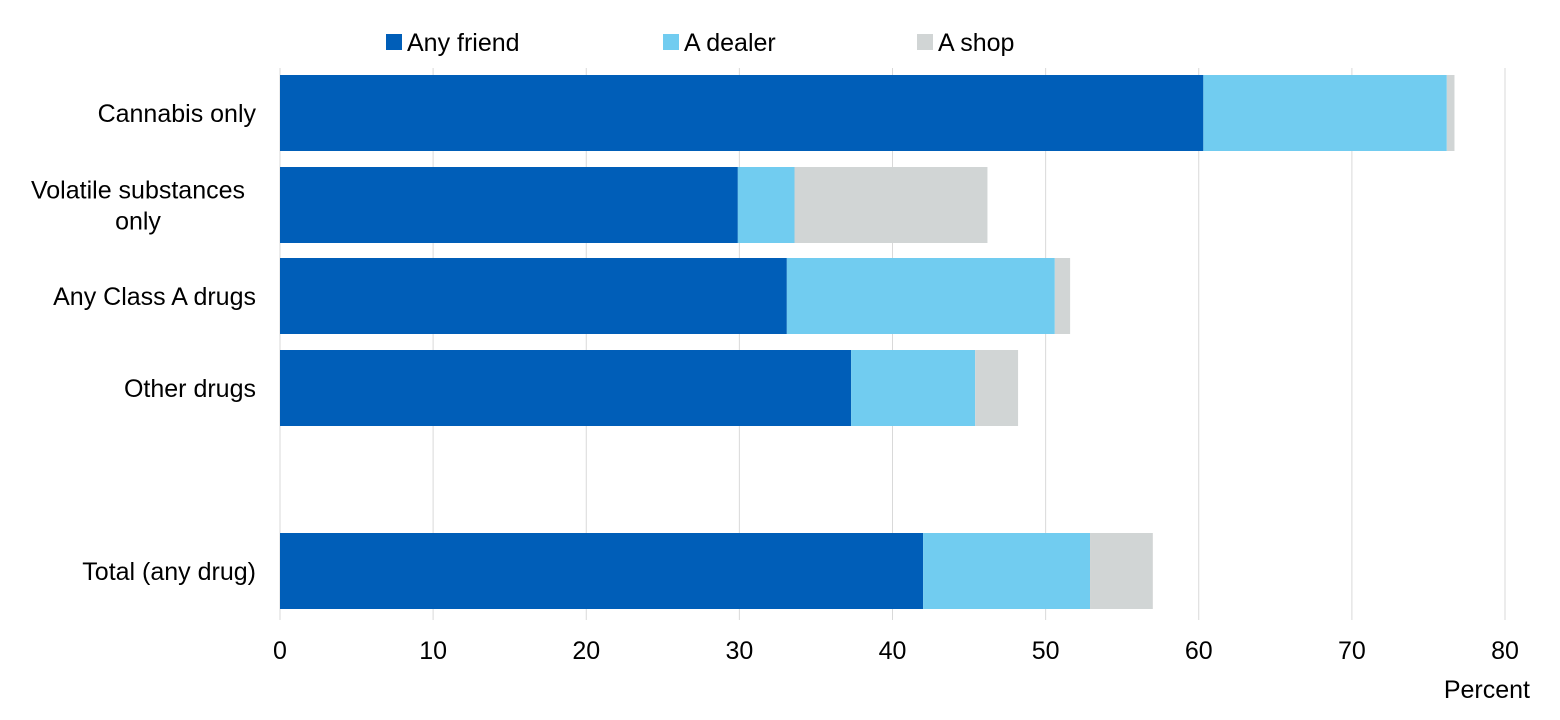 The image size is (1560, 720). I want to click on category-label: Volatile substances, so click(138, 191).